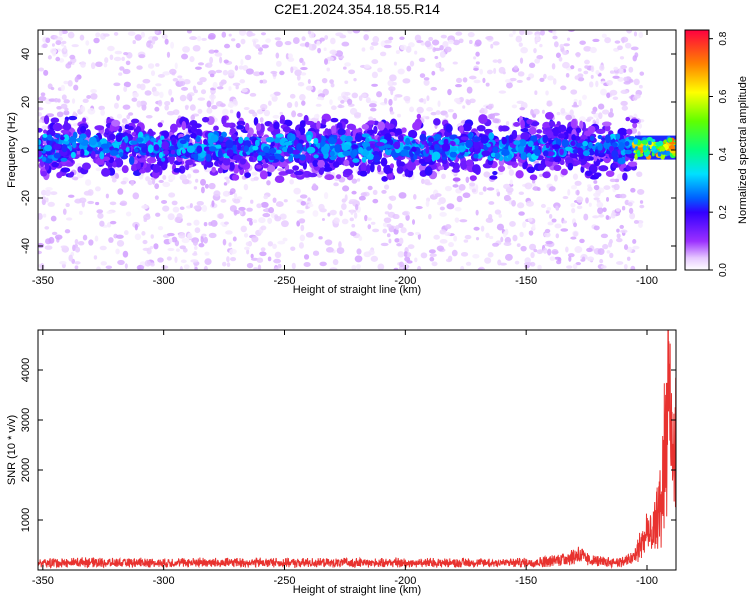  Describe the element at coordinates (26, 198) in the screenshot. I see `y-tick-label: -20` at that location.